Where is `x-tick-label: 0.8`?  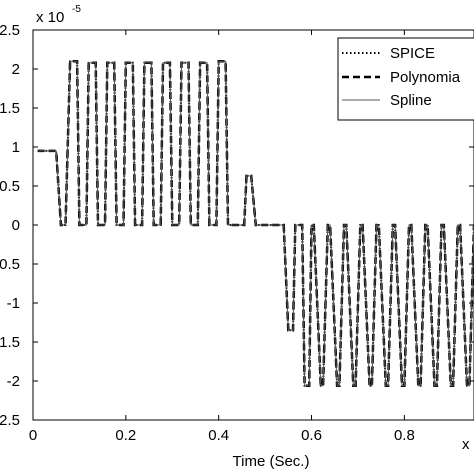
x-tick-label: 0.8 is located at coordinates (404, 435).